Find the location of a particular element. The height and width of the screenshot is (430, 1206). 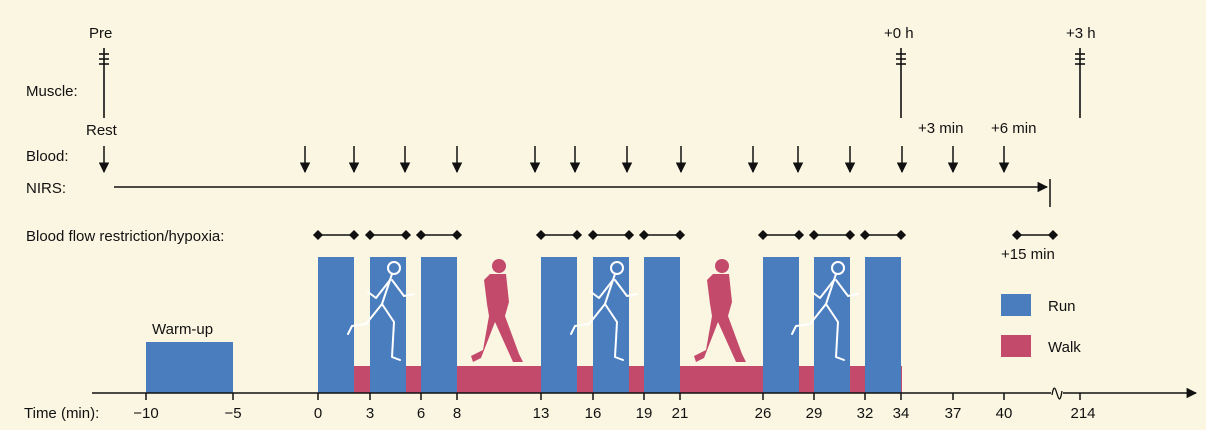

legend-run-swatch is located at coordinates (1016, 305).